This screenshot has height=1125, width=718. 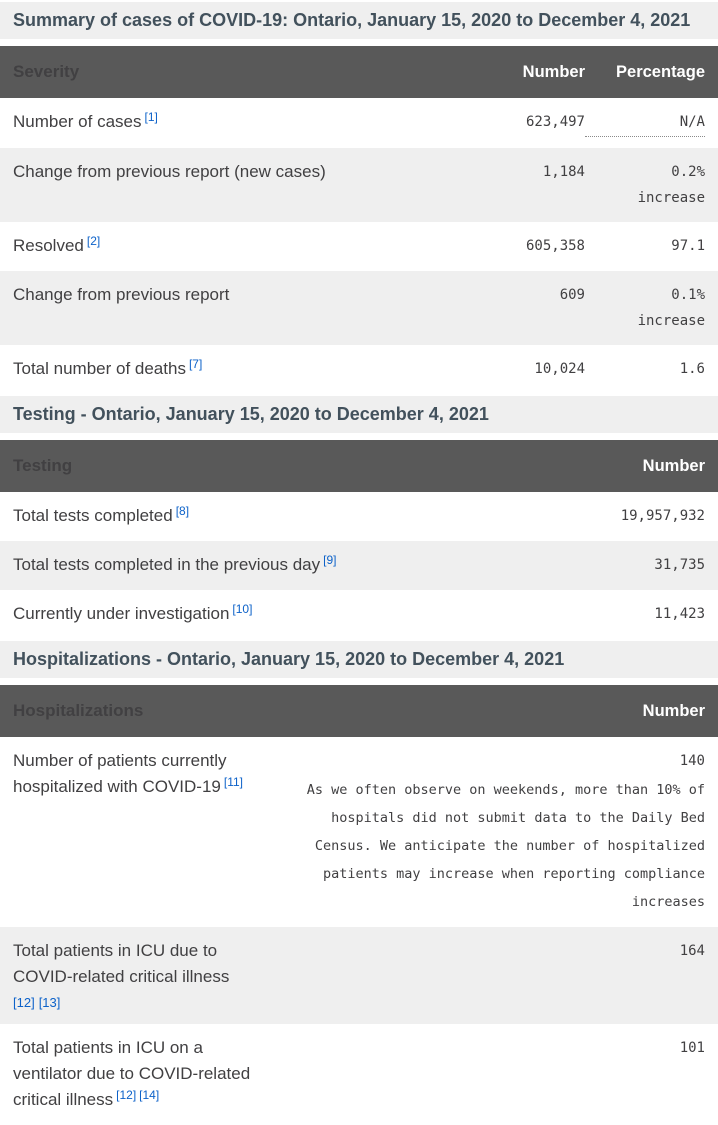 I want to click on table-row: Total tests completed [8] 19,957,932, so click(x=359, y=516).